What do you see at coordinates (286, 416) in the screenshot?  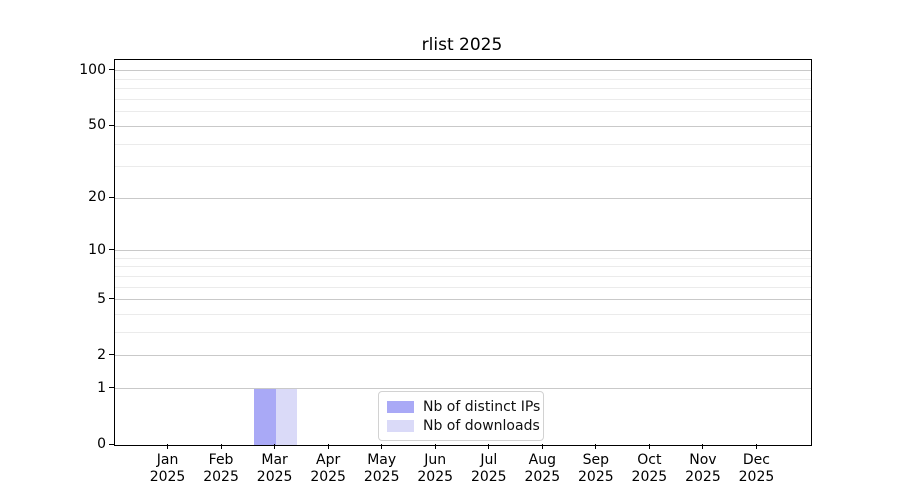 I see `bar-downloads` at bounding box center [286, 416].